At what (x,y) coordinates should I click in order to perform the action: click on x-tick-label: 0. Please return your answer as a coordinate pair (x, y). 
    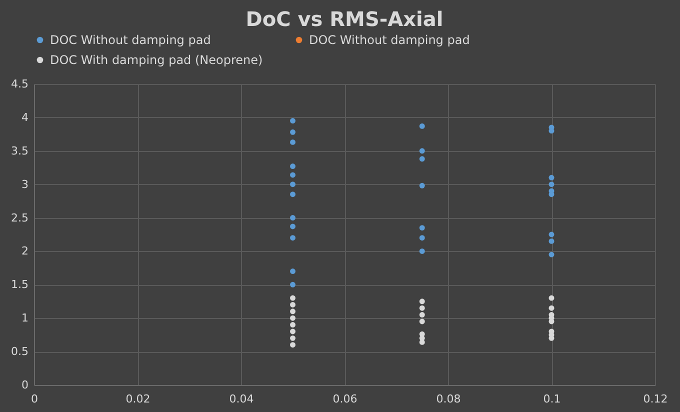
    Looking at the image, I should click on (34, 399).